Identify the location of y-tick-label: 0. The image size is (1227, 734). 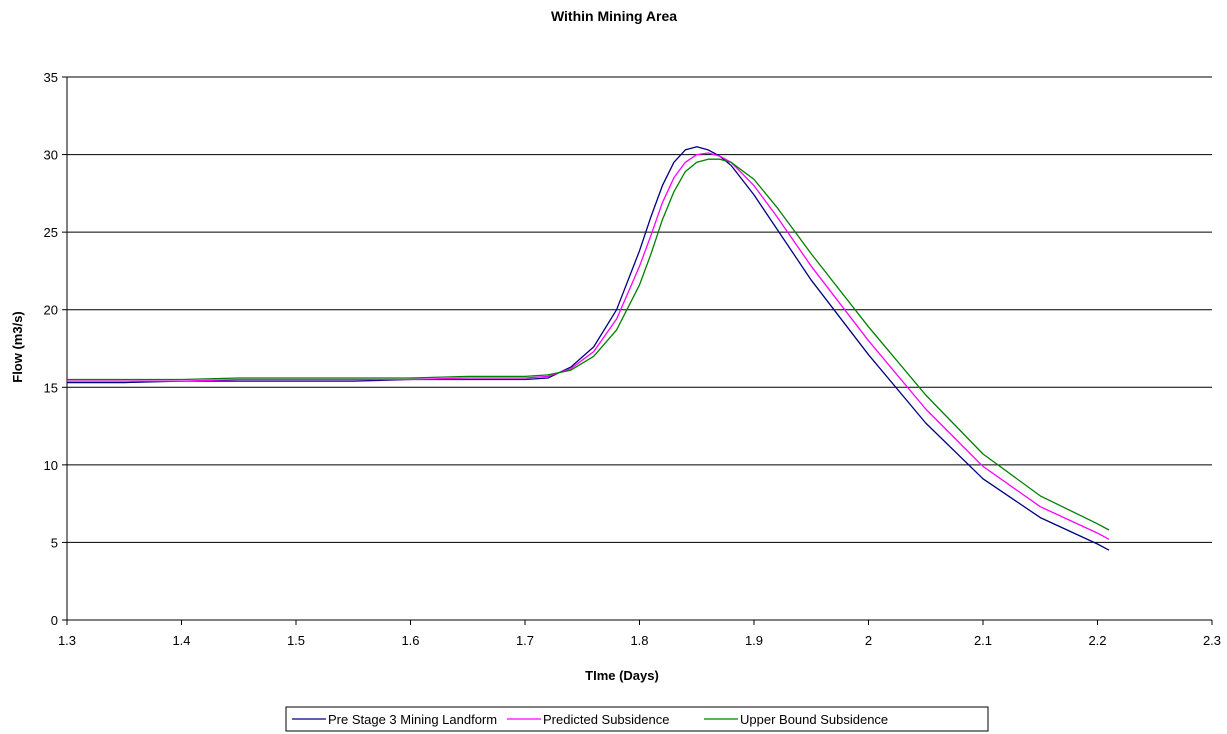
(54, 620).